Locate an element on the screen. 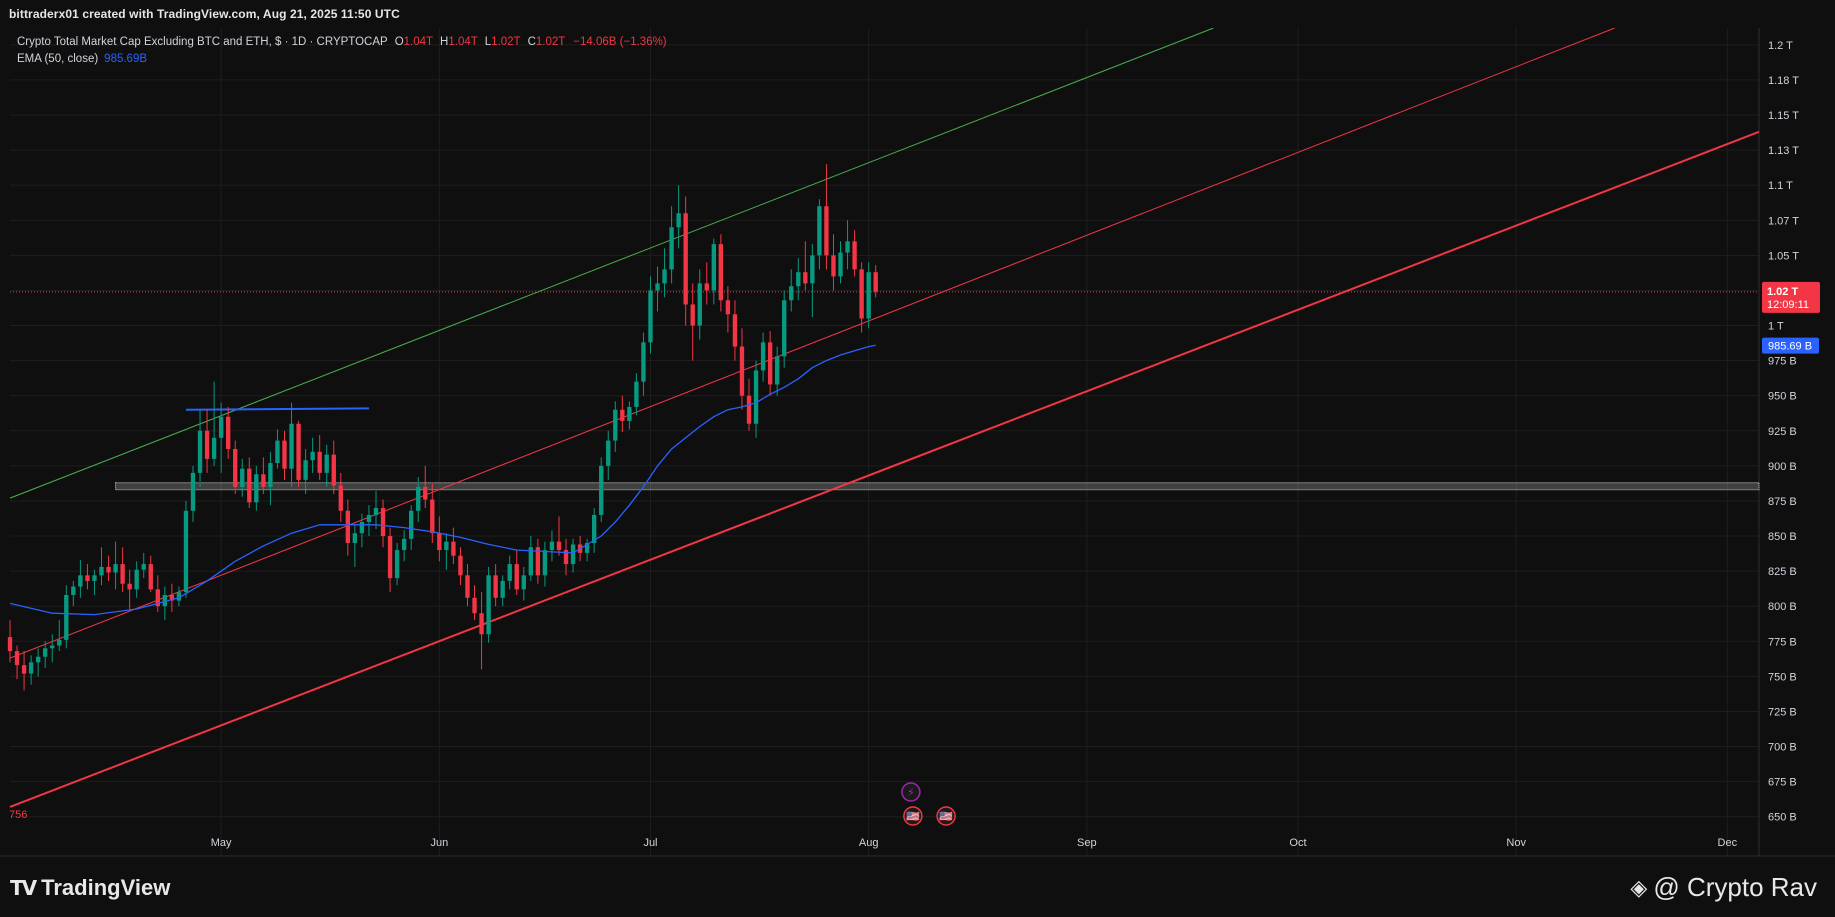  ema-price-badge is located at coordinates (1790, 345).